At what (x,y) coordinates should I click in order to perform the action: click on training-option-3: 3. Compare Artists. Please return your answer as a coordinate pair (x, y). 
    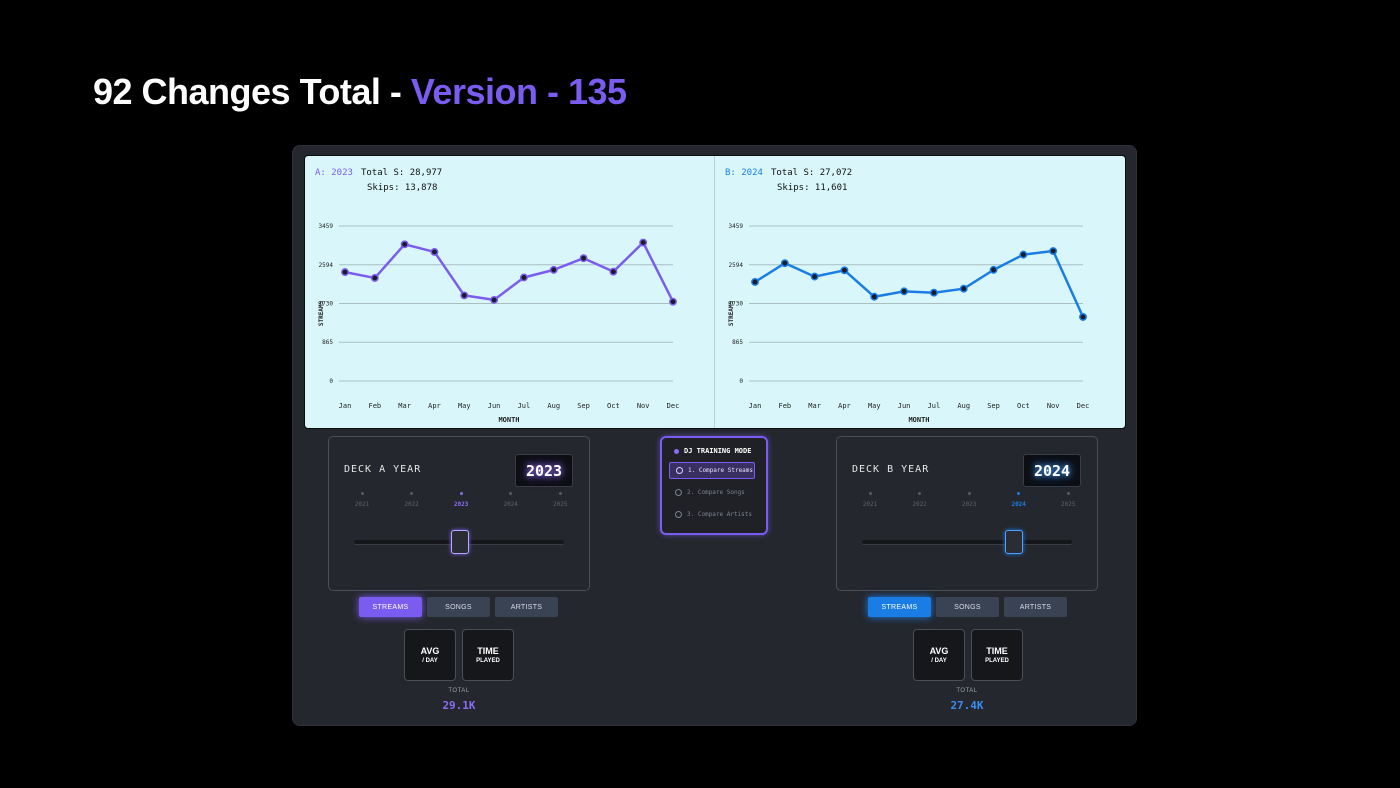
    Looking at the image, I should click on (712, 514).